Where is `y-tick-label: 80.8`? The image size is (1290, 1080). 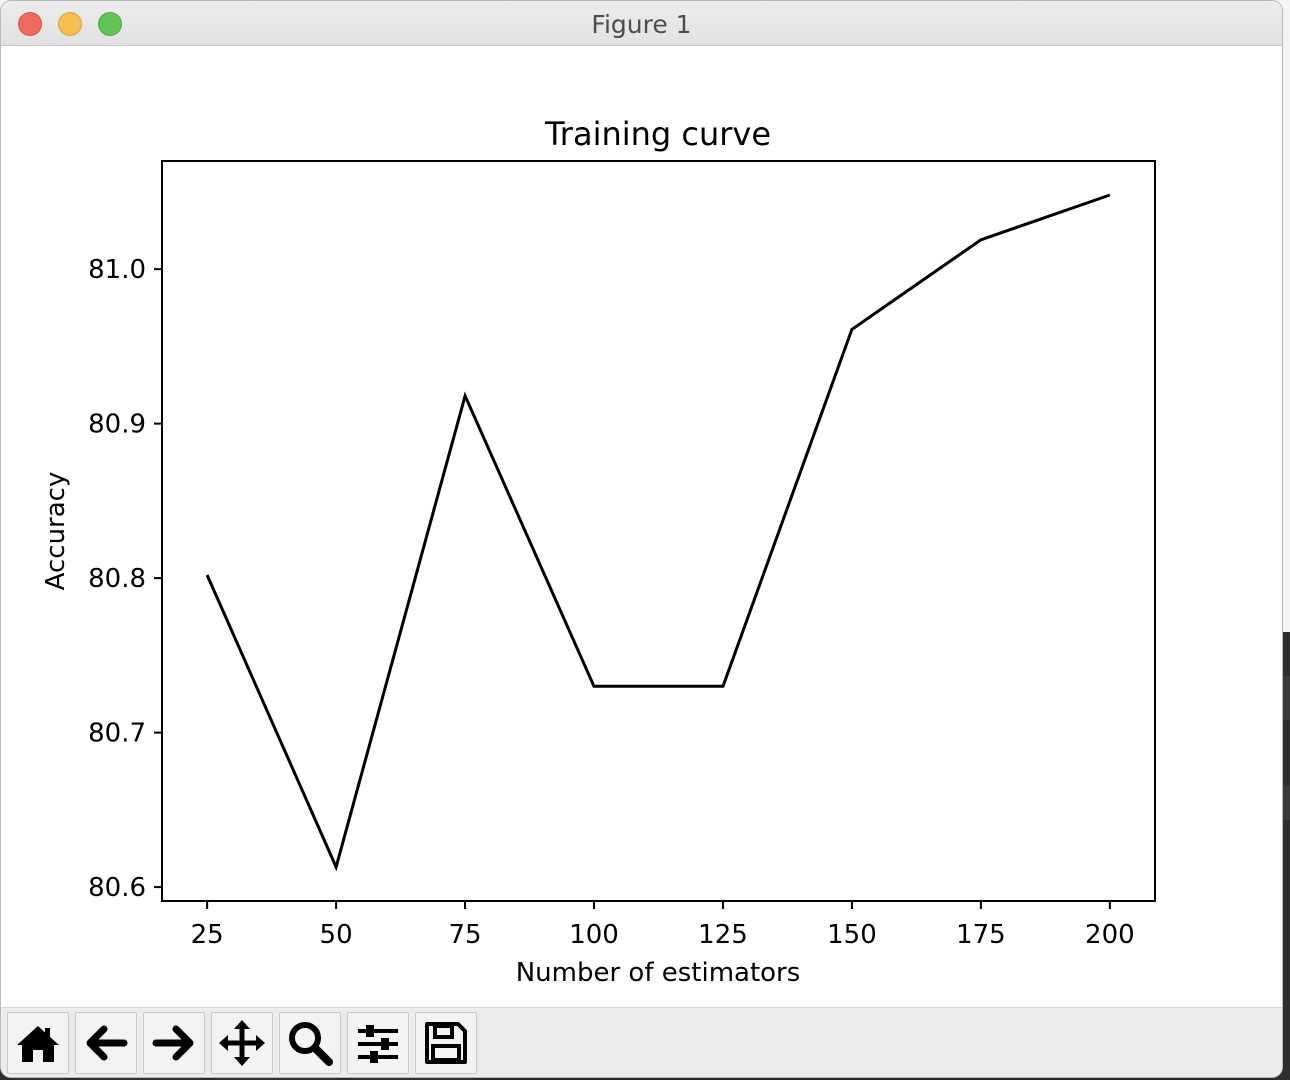 y-tick-label: 80.8 is located at coordinates (117, 579).